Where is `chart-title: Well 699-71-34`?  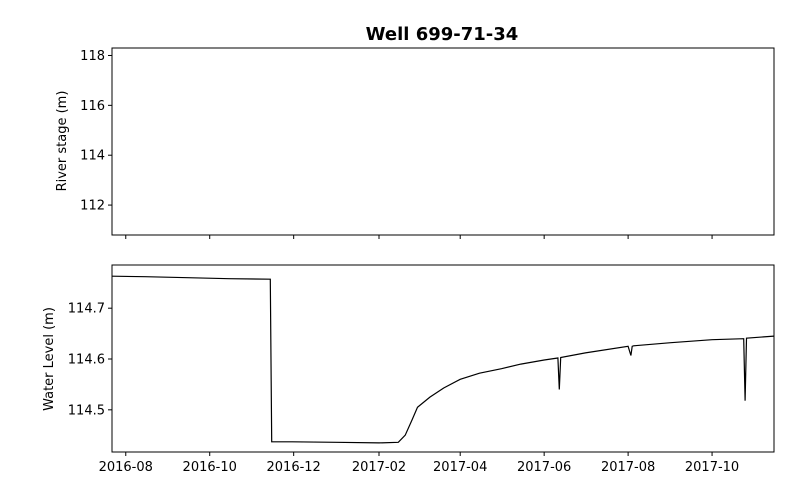
chart-title: Well 699-71-34 is located at coordinates (442, 34).